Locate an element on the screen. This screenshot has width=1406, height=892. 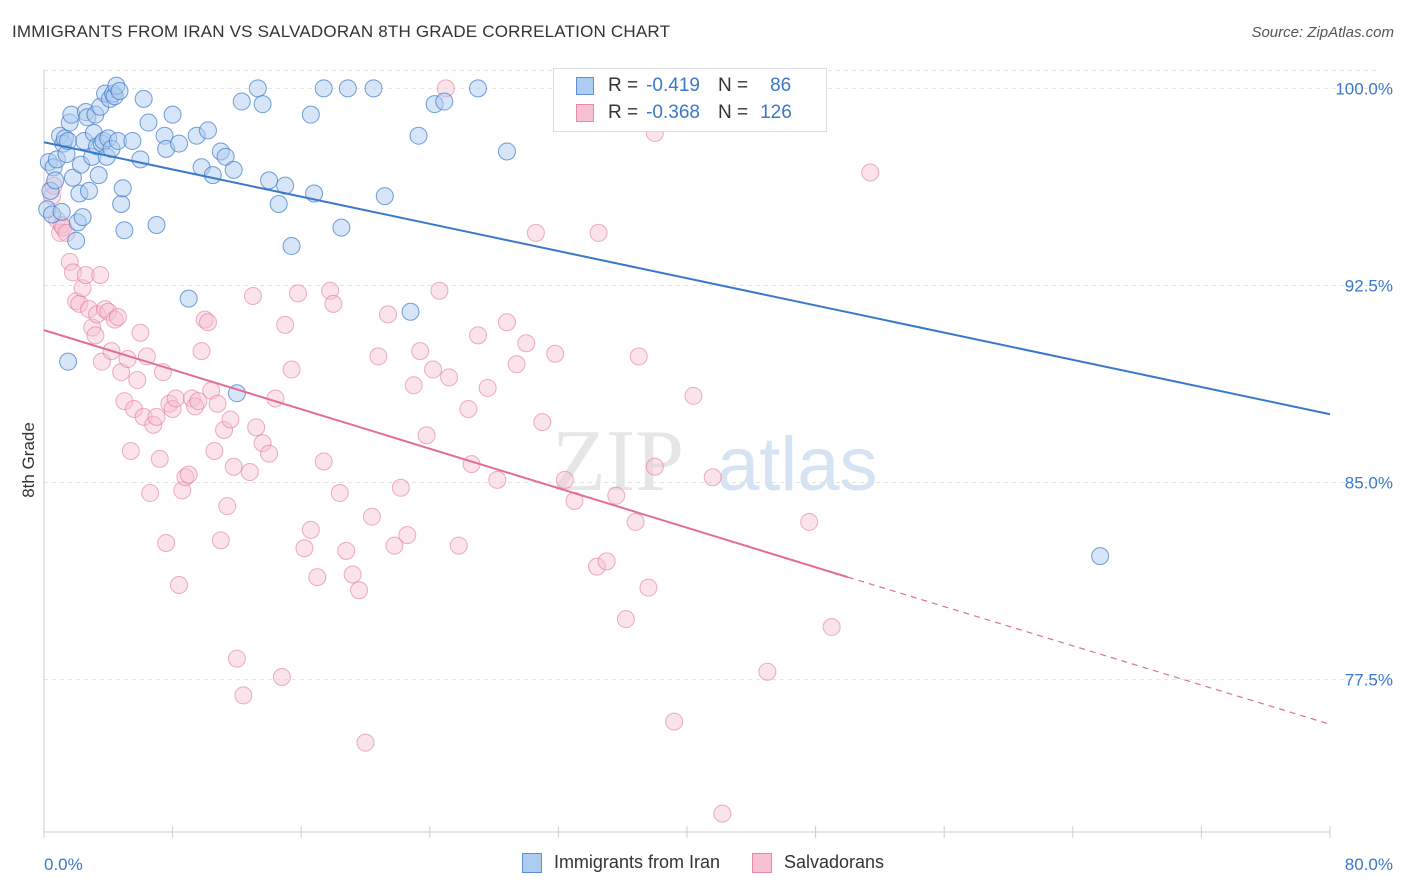
legend-label-iran: Immigrants from Iran is located at coordinates (636, 862).